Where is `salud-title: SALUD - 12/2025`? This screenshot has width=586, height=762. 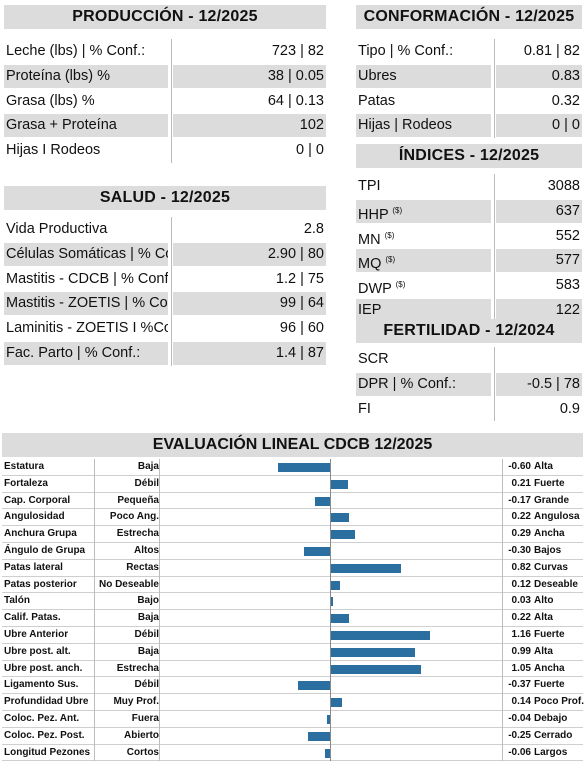 salud-title: SALUD - 12/2025 is located at coordinates (165, 198).